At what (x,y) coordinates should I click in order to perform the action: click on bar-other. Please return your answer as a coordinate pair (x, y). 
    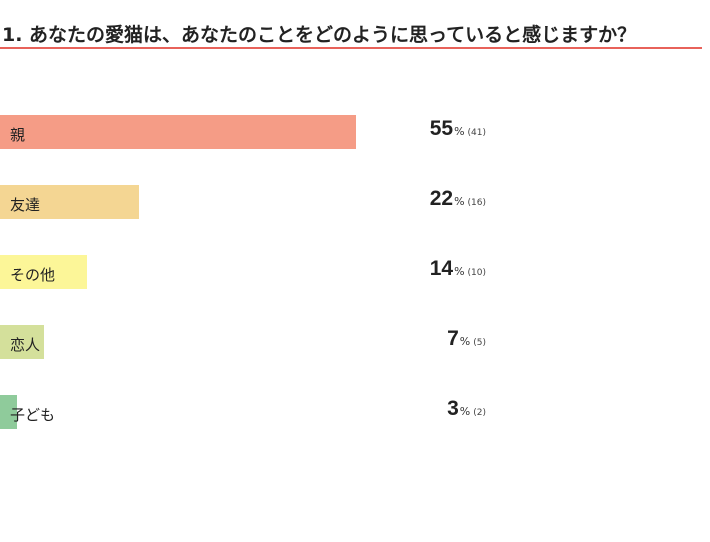
    Looking at the image, I should click on (43, 272).